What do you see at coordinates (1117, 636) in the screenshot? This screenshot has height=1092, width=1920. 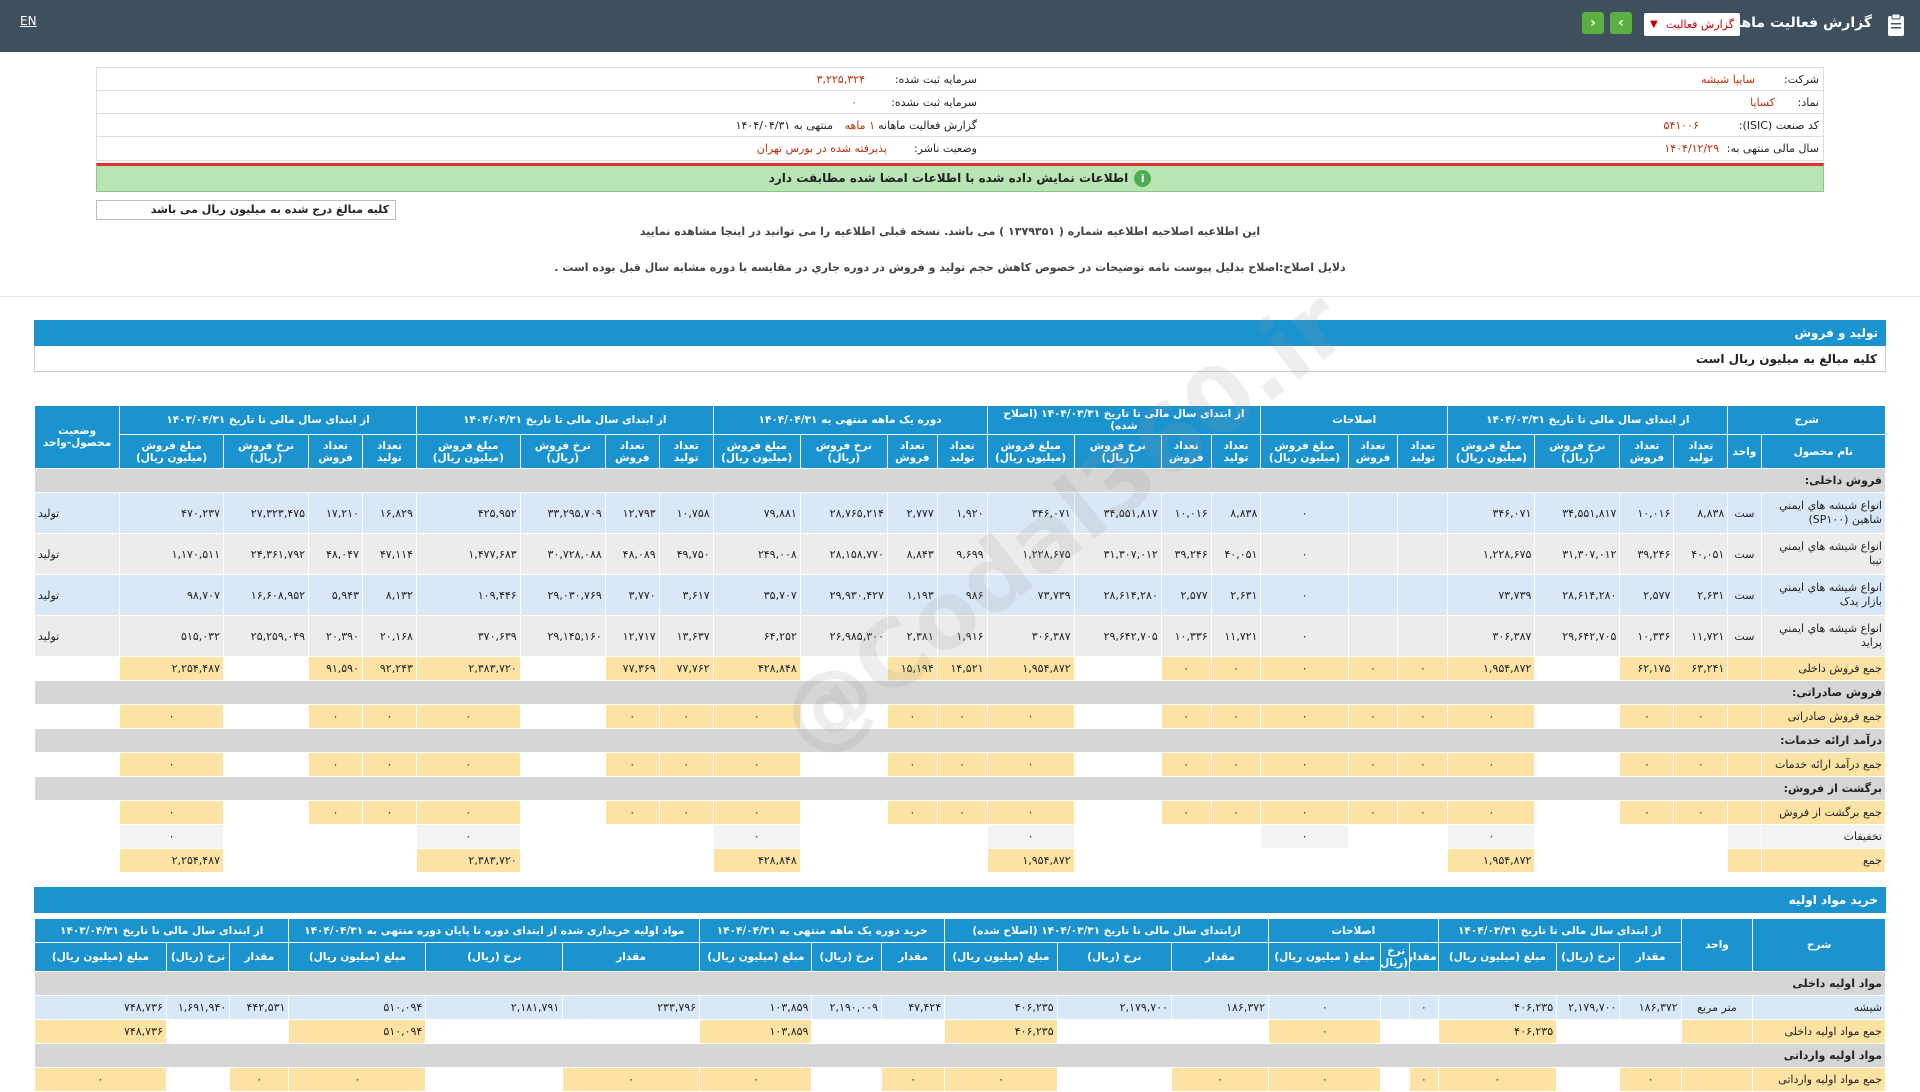 I see `table-cell: ۲۹,۶۴۲,۷۰۵` at bounding box center [1117, 636].